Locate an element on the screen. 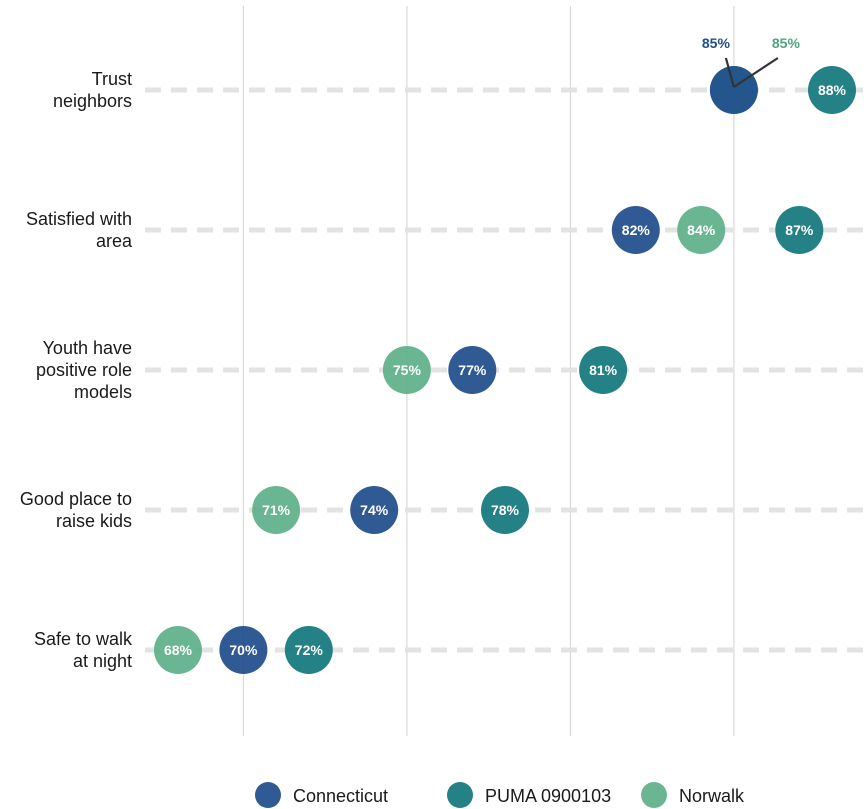  value-label: 75% is located at coordinates (407, 370).